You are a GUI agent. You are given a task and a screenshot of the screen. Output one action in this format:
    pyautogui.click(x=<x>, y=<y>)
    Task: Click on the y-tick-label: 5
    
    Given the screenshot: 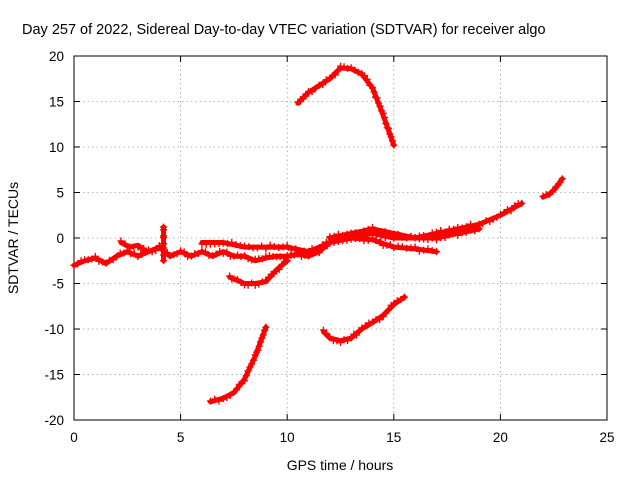 What is the action you would take?
    pyautogui.click(x=60, y=193)
    